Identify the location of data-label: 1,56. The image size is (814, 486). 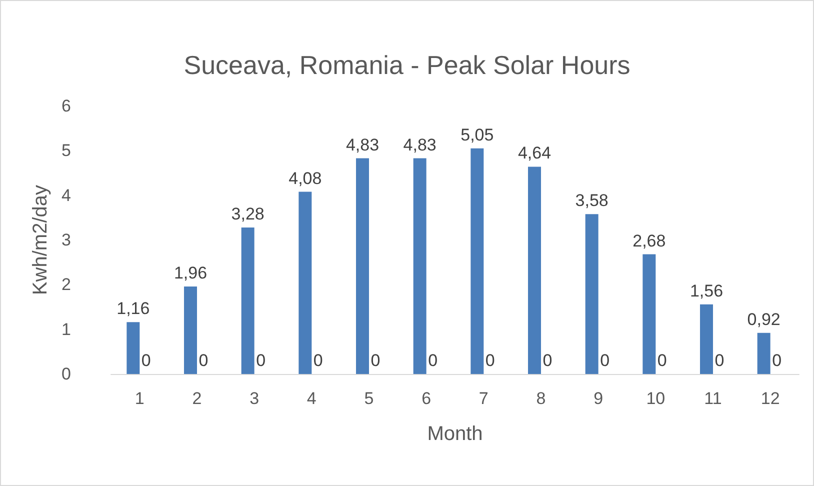
(707, 290).